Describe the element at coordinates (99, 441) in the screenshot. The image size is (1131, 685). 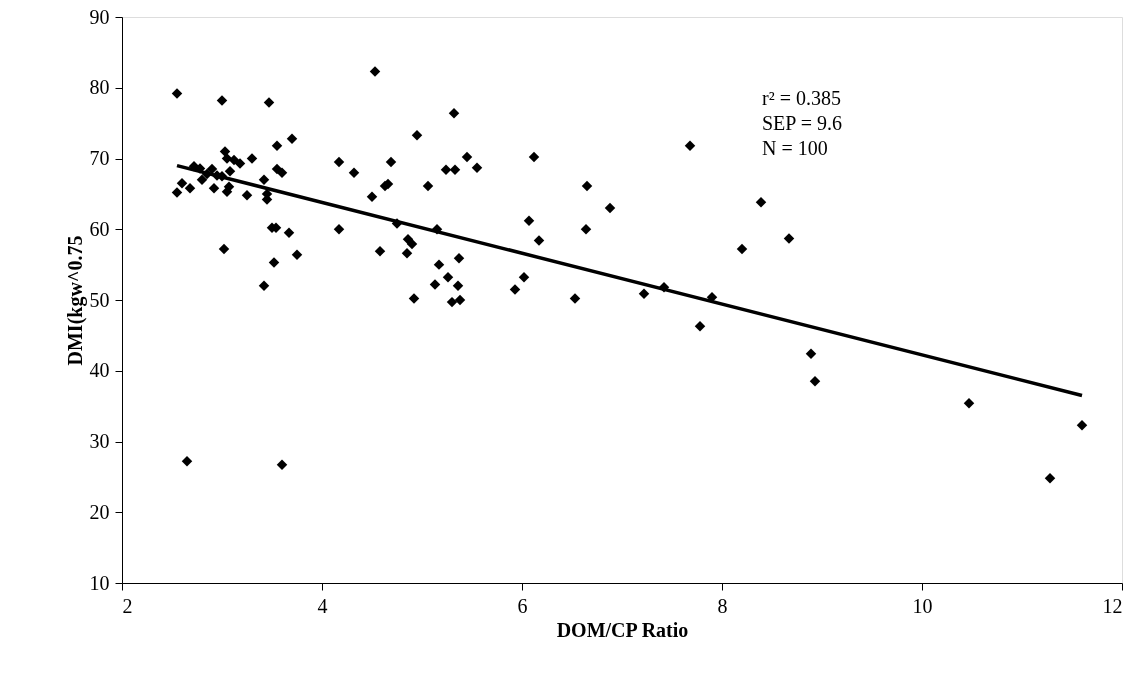
I see `y-tick-label: 30` at that location.